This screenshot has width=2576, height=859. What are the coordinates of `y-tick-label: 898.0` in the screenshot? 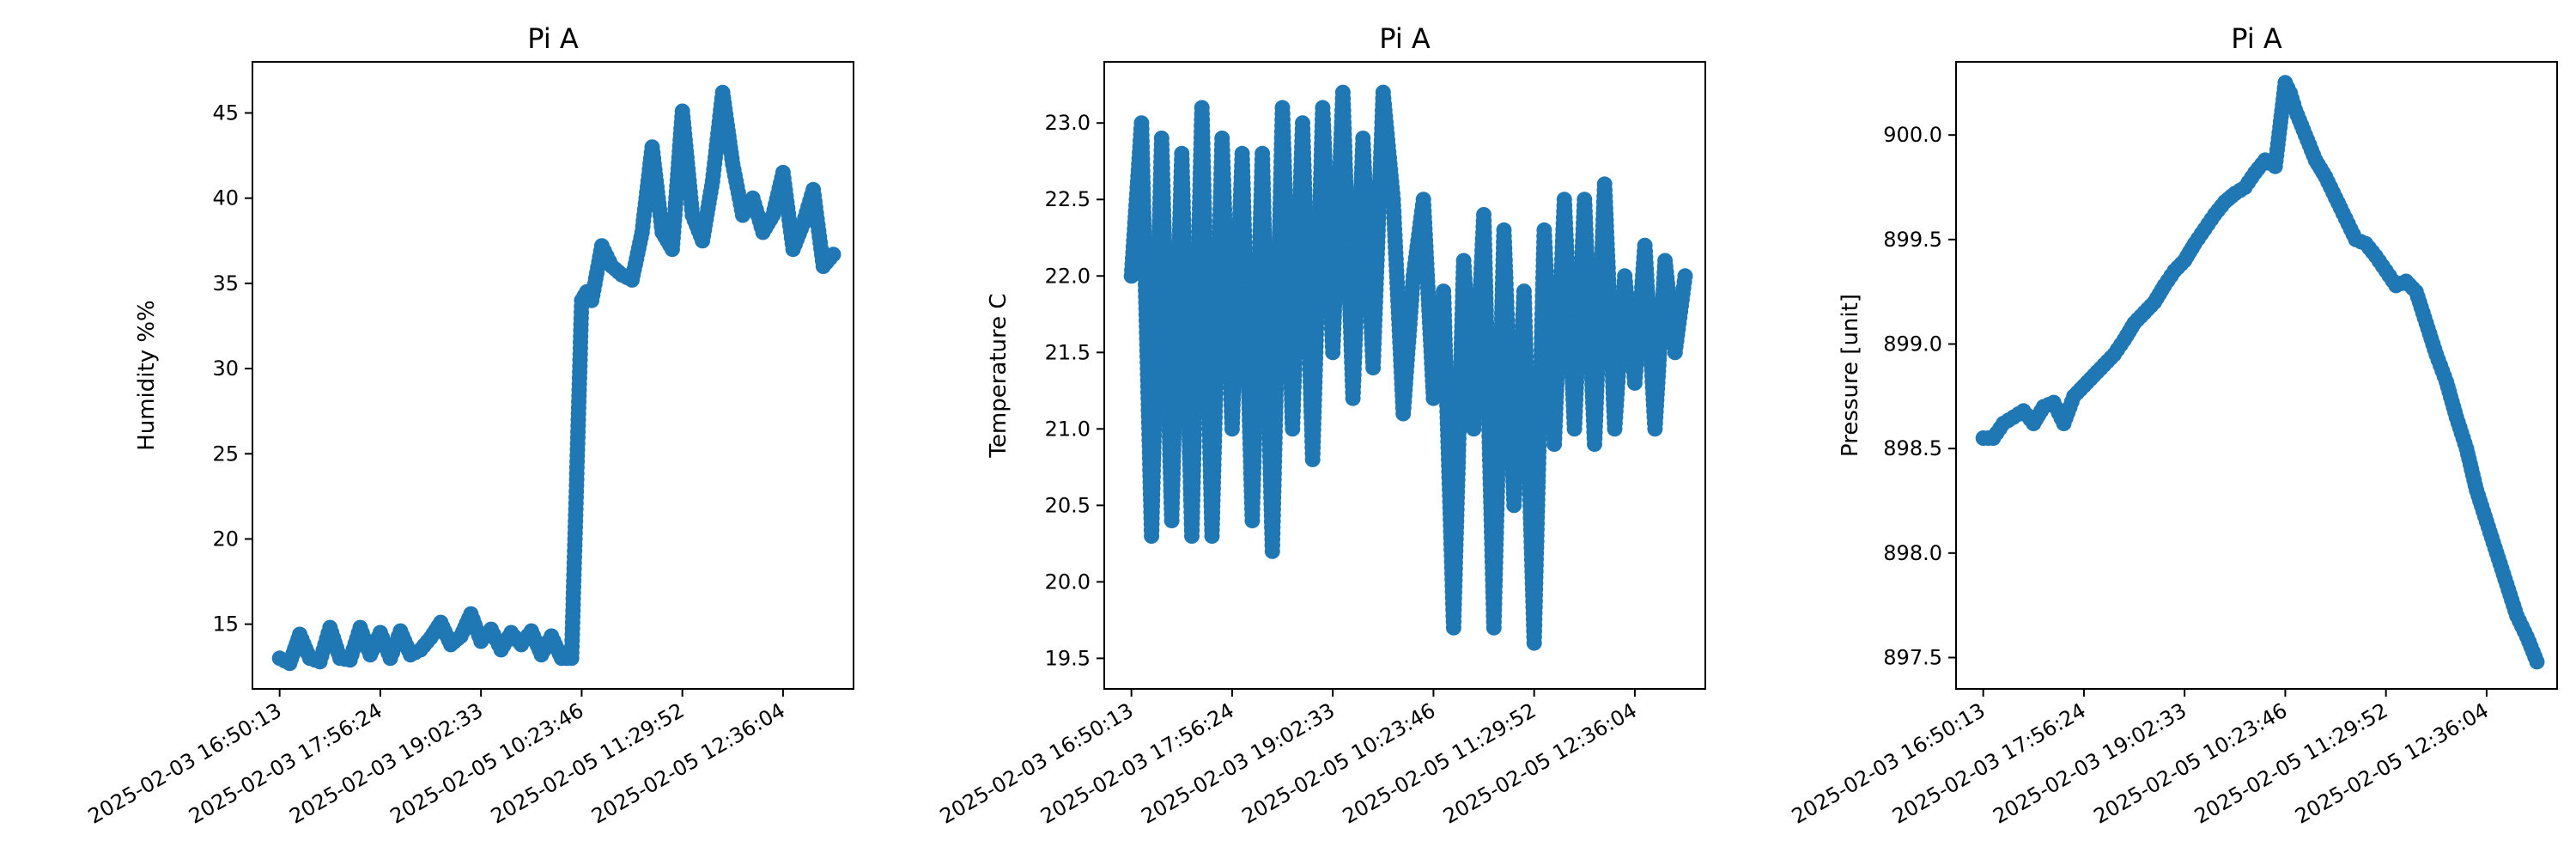 It's located at (1912, 553).